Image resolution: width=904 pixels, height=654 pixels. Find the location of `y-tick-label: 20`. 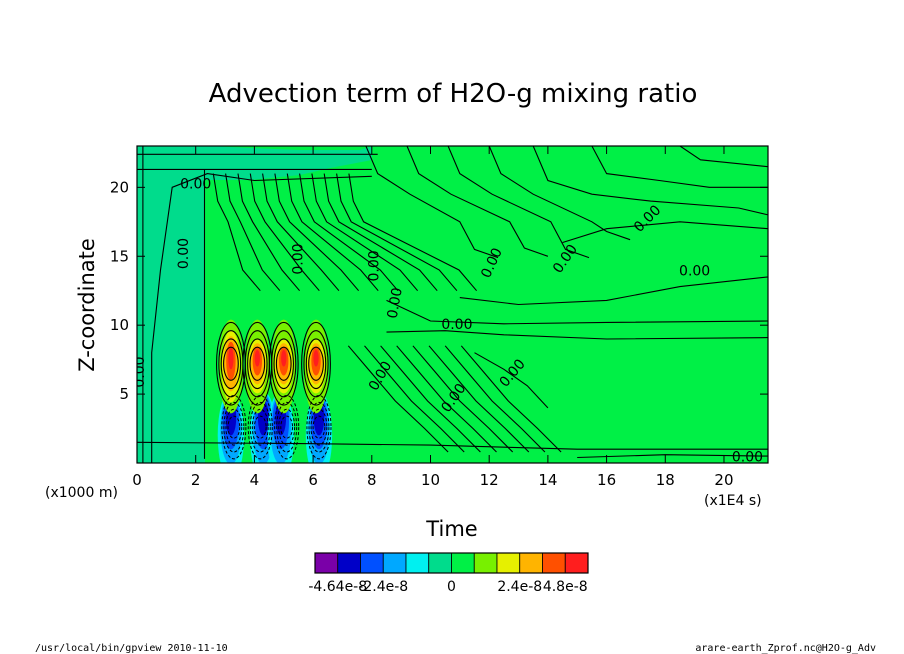

y-tick-label: 20 is located at coordinates (119, 187).